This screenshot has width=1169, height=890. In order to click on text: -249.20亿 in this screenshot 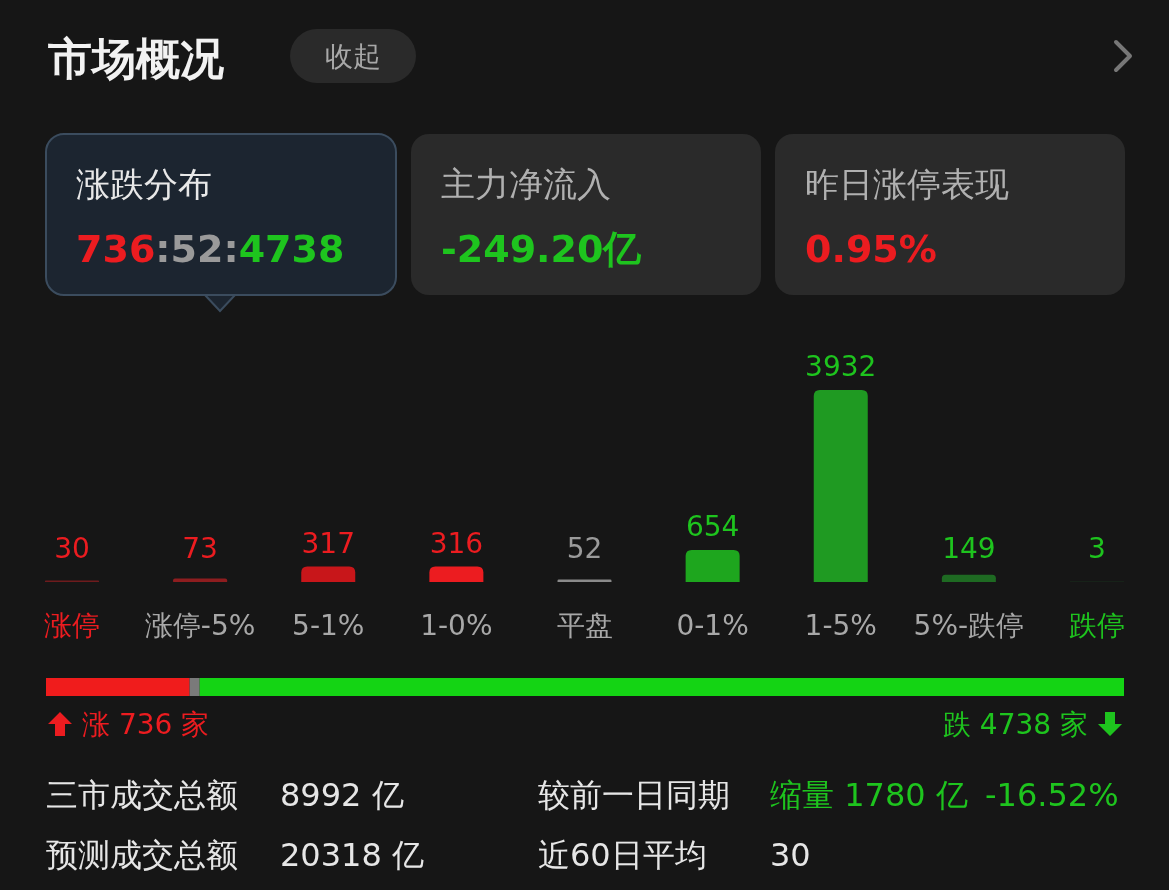, I will do `click(542, 249)`.